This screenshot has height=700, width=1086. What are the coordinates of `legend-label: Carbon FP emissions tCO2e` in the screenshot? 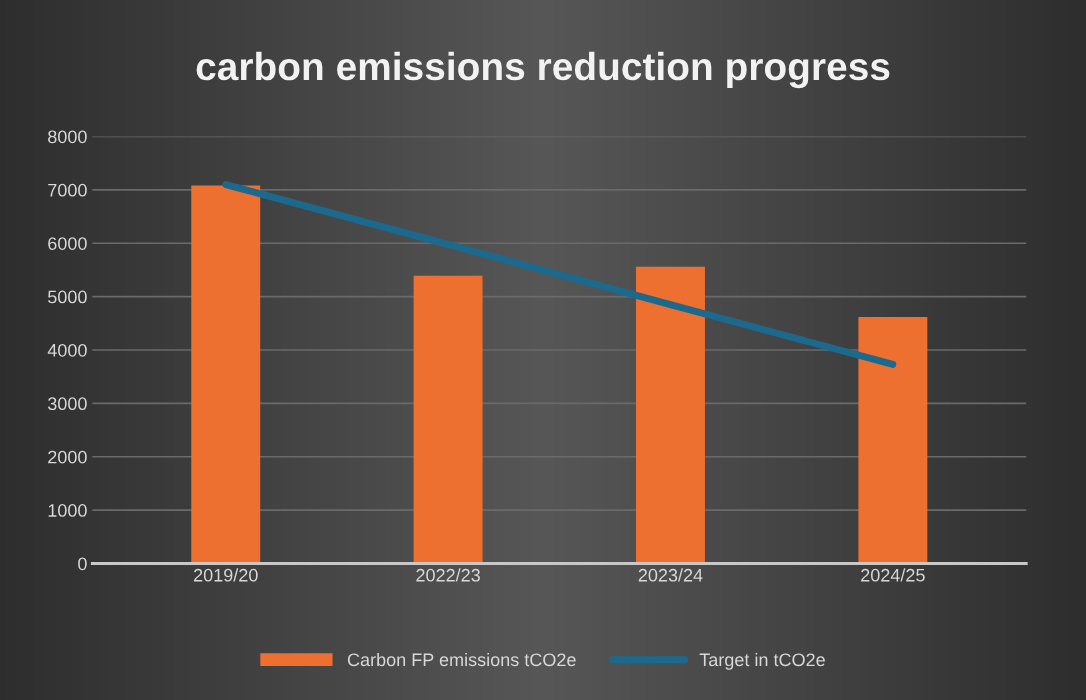 It's located at (461, 659).